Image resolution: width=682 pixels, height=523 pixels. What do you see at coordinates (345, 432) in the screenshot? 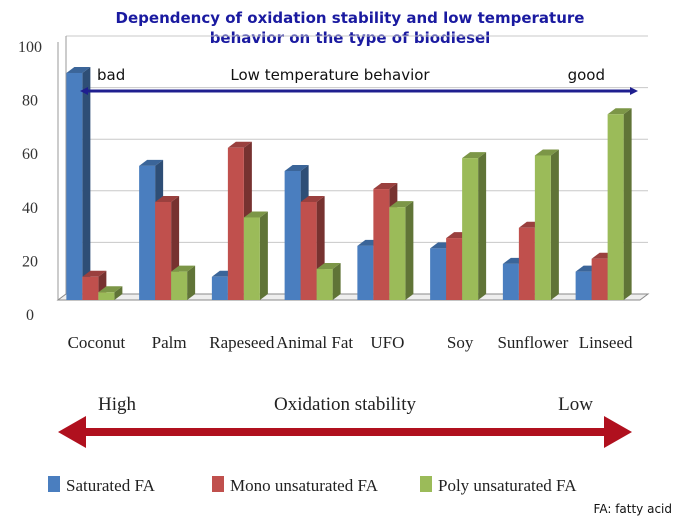
I see `oxidation-arrow` at bounding box center [345, 432].